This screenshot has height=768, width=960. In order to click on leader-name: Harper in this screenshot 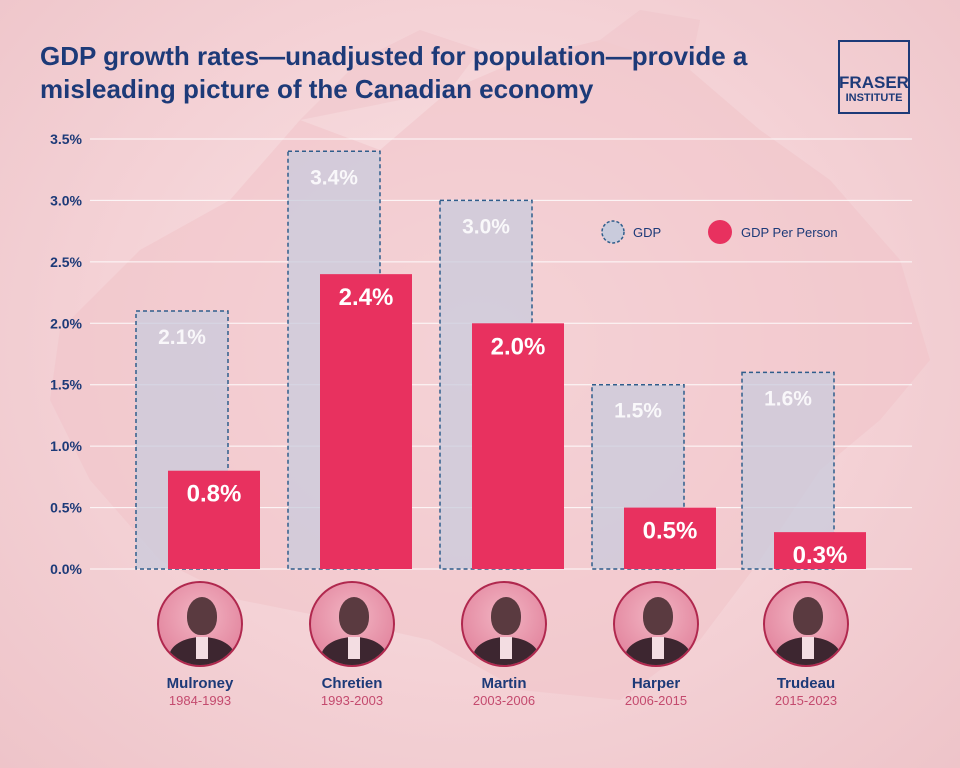, I will do `click(656, 683)`.